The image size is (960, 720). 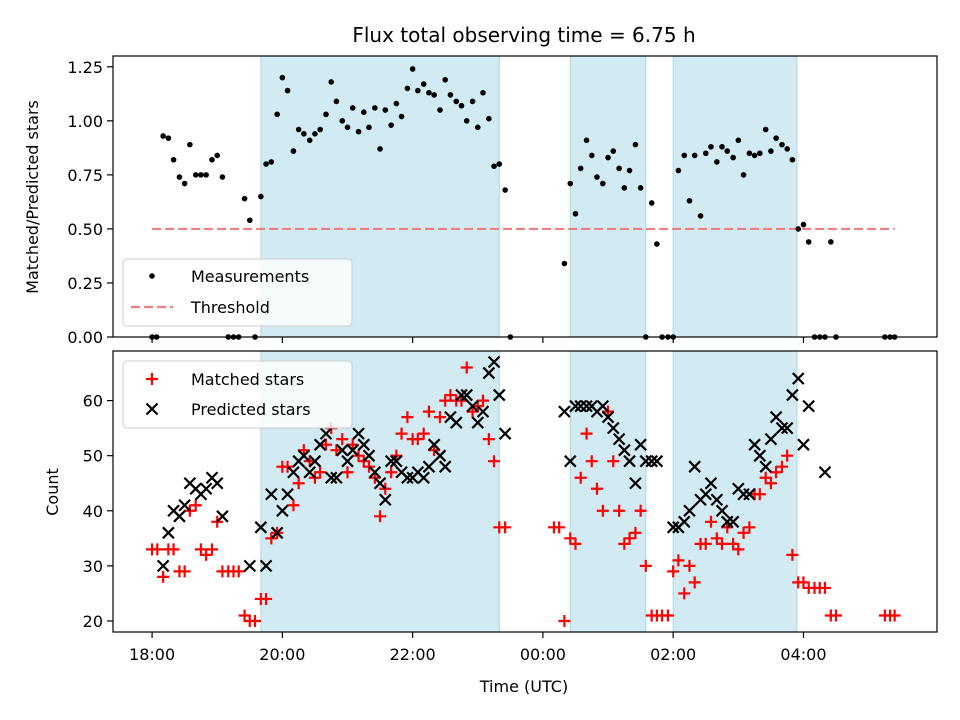 I want to click on x-tick-label: 20:00, so click(x=282, y=654).